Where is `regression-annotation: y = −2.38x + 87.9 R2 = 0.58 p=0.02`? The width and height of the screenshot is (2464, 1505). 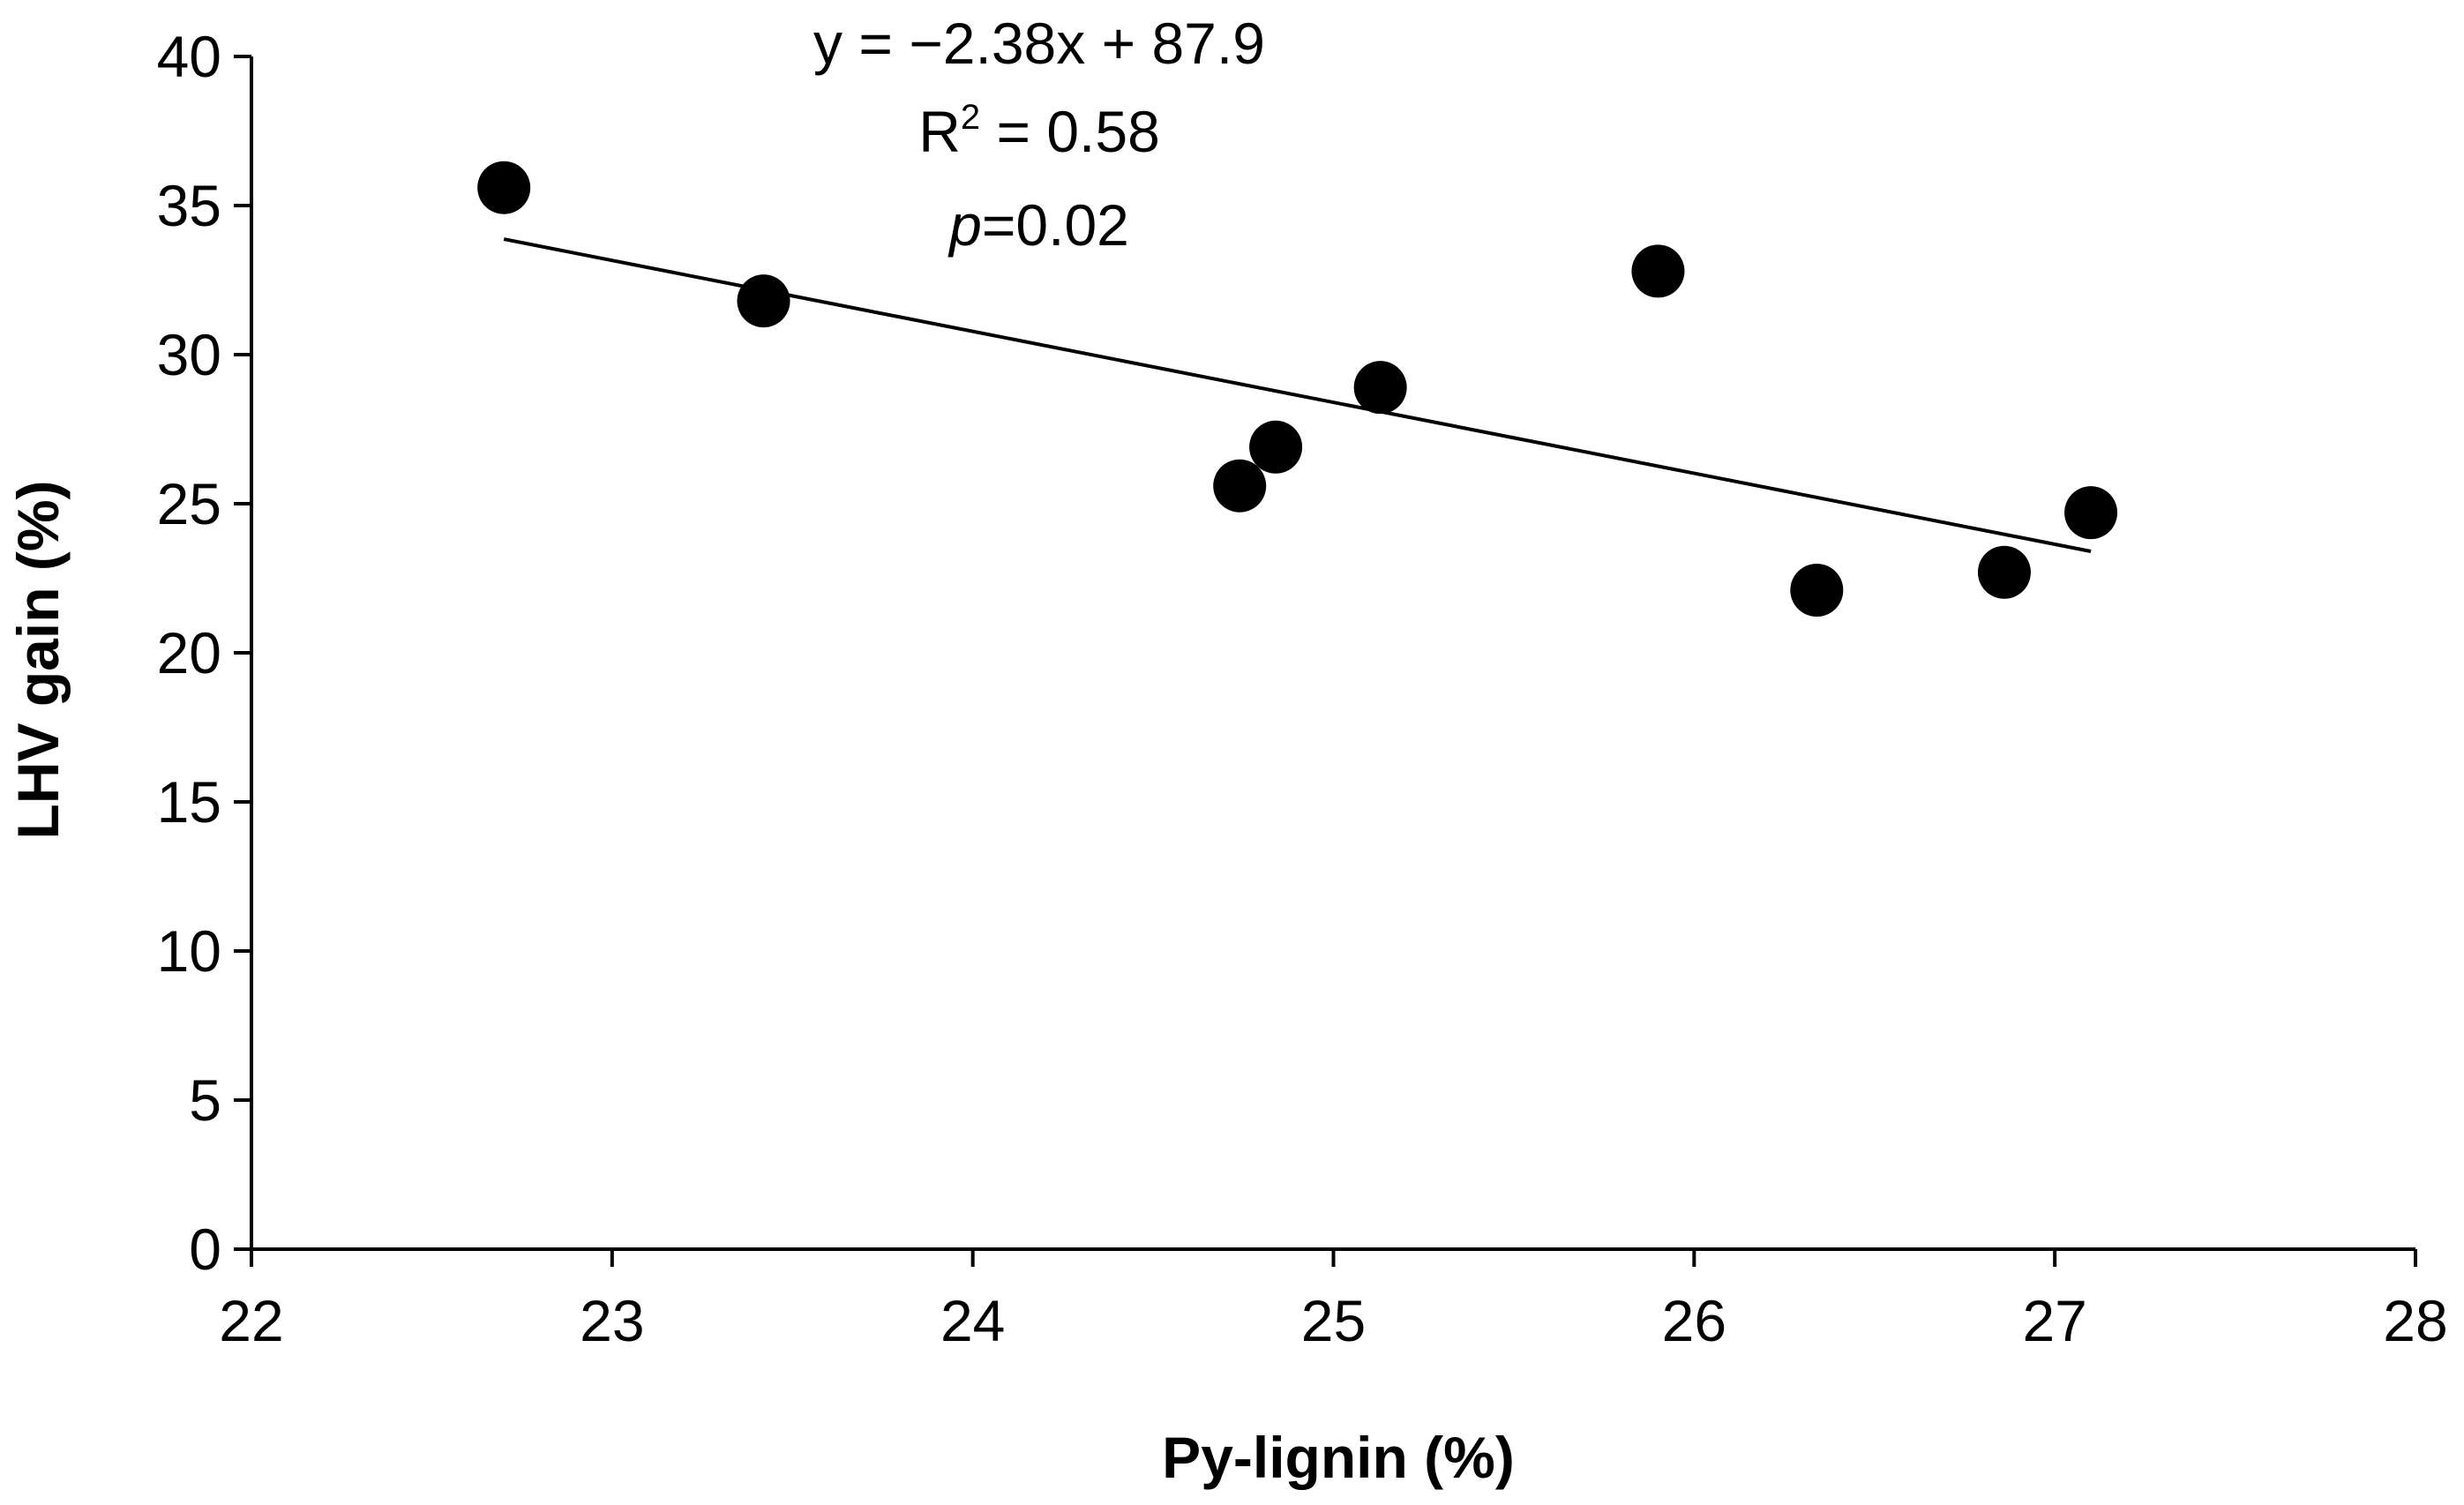
regression-annotation: y = −2.38x + 87.9 R2 = 0.58 p=0.02 is located at coordinates (1039, 134).